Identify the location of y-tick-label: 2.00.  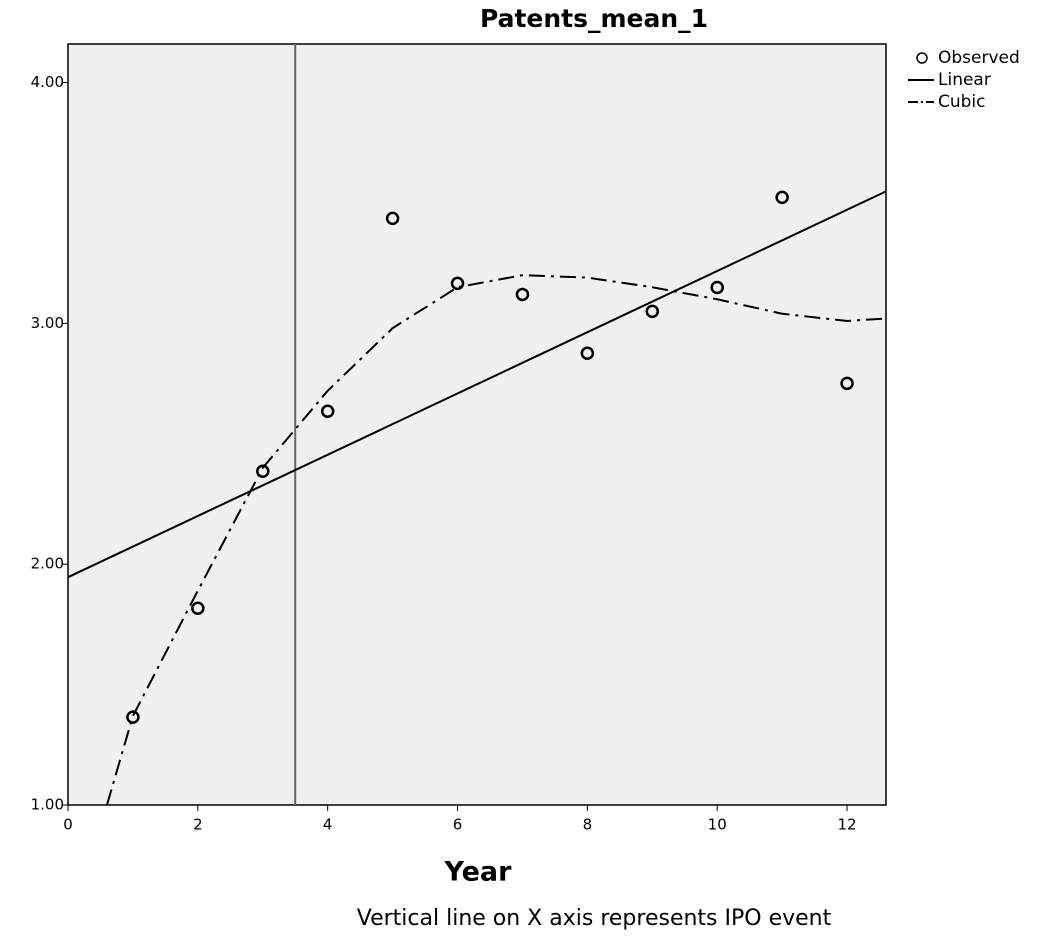
(47, 564).